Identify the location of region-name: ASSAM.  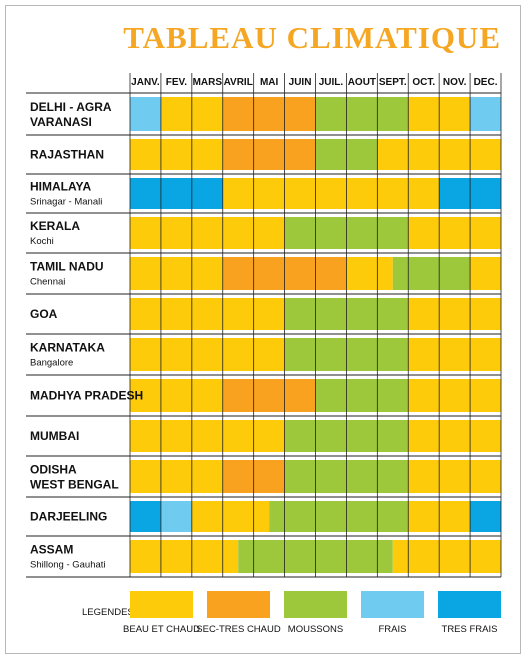
(51, 550).